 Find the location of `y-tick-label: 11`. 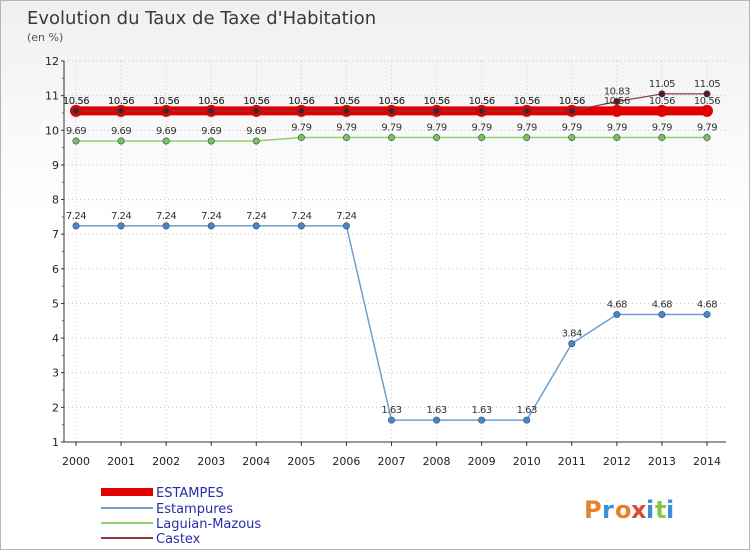

y-tick-label: 11 is located at coordinates (52, 96).